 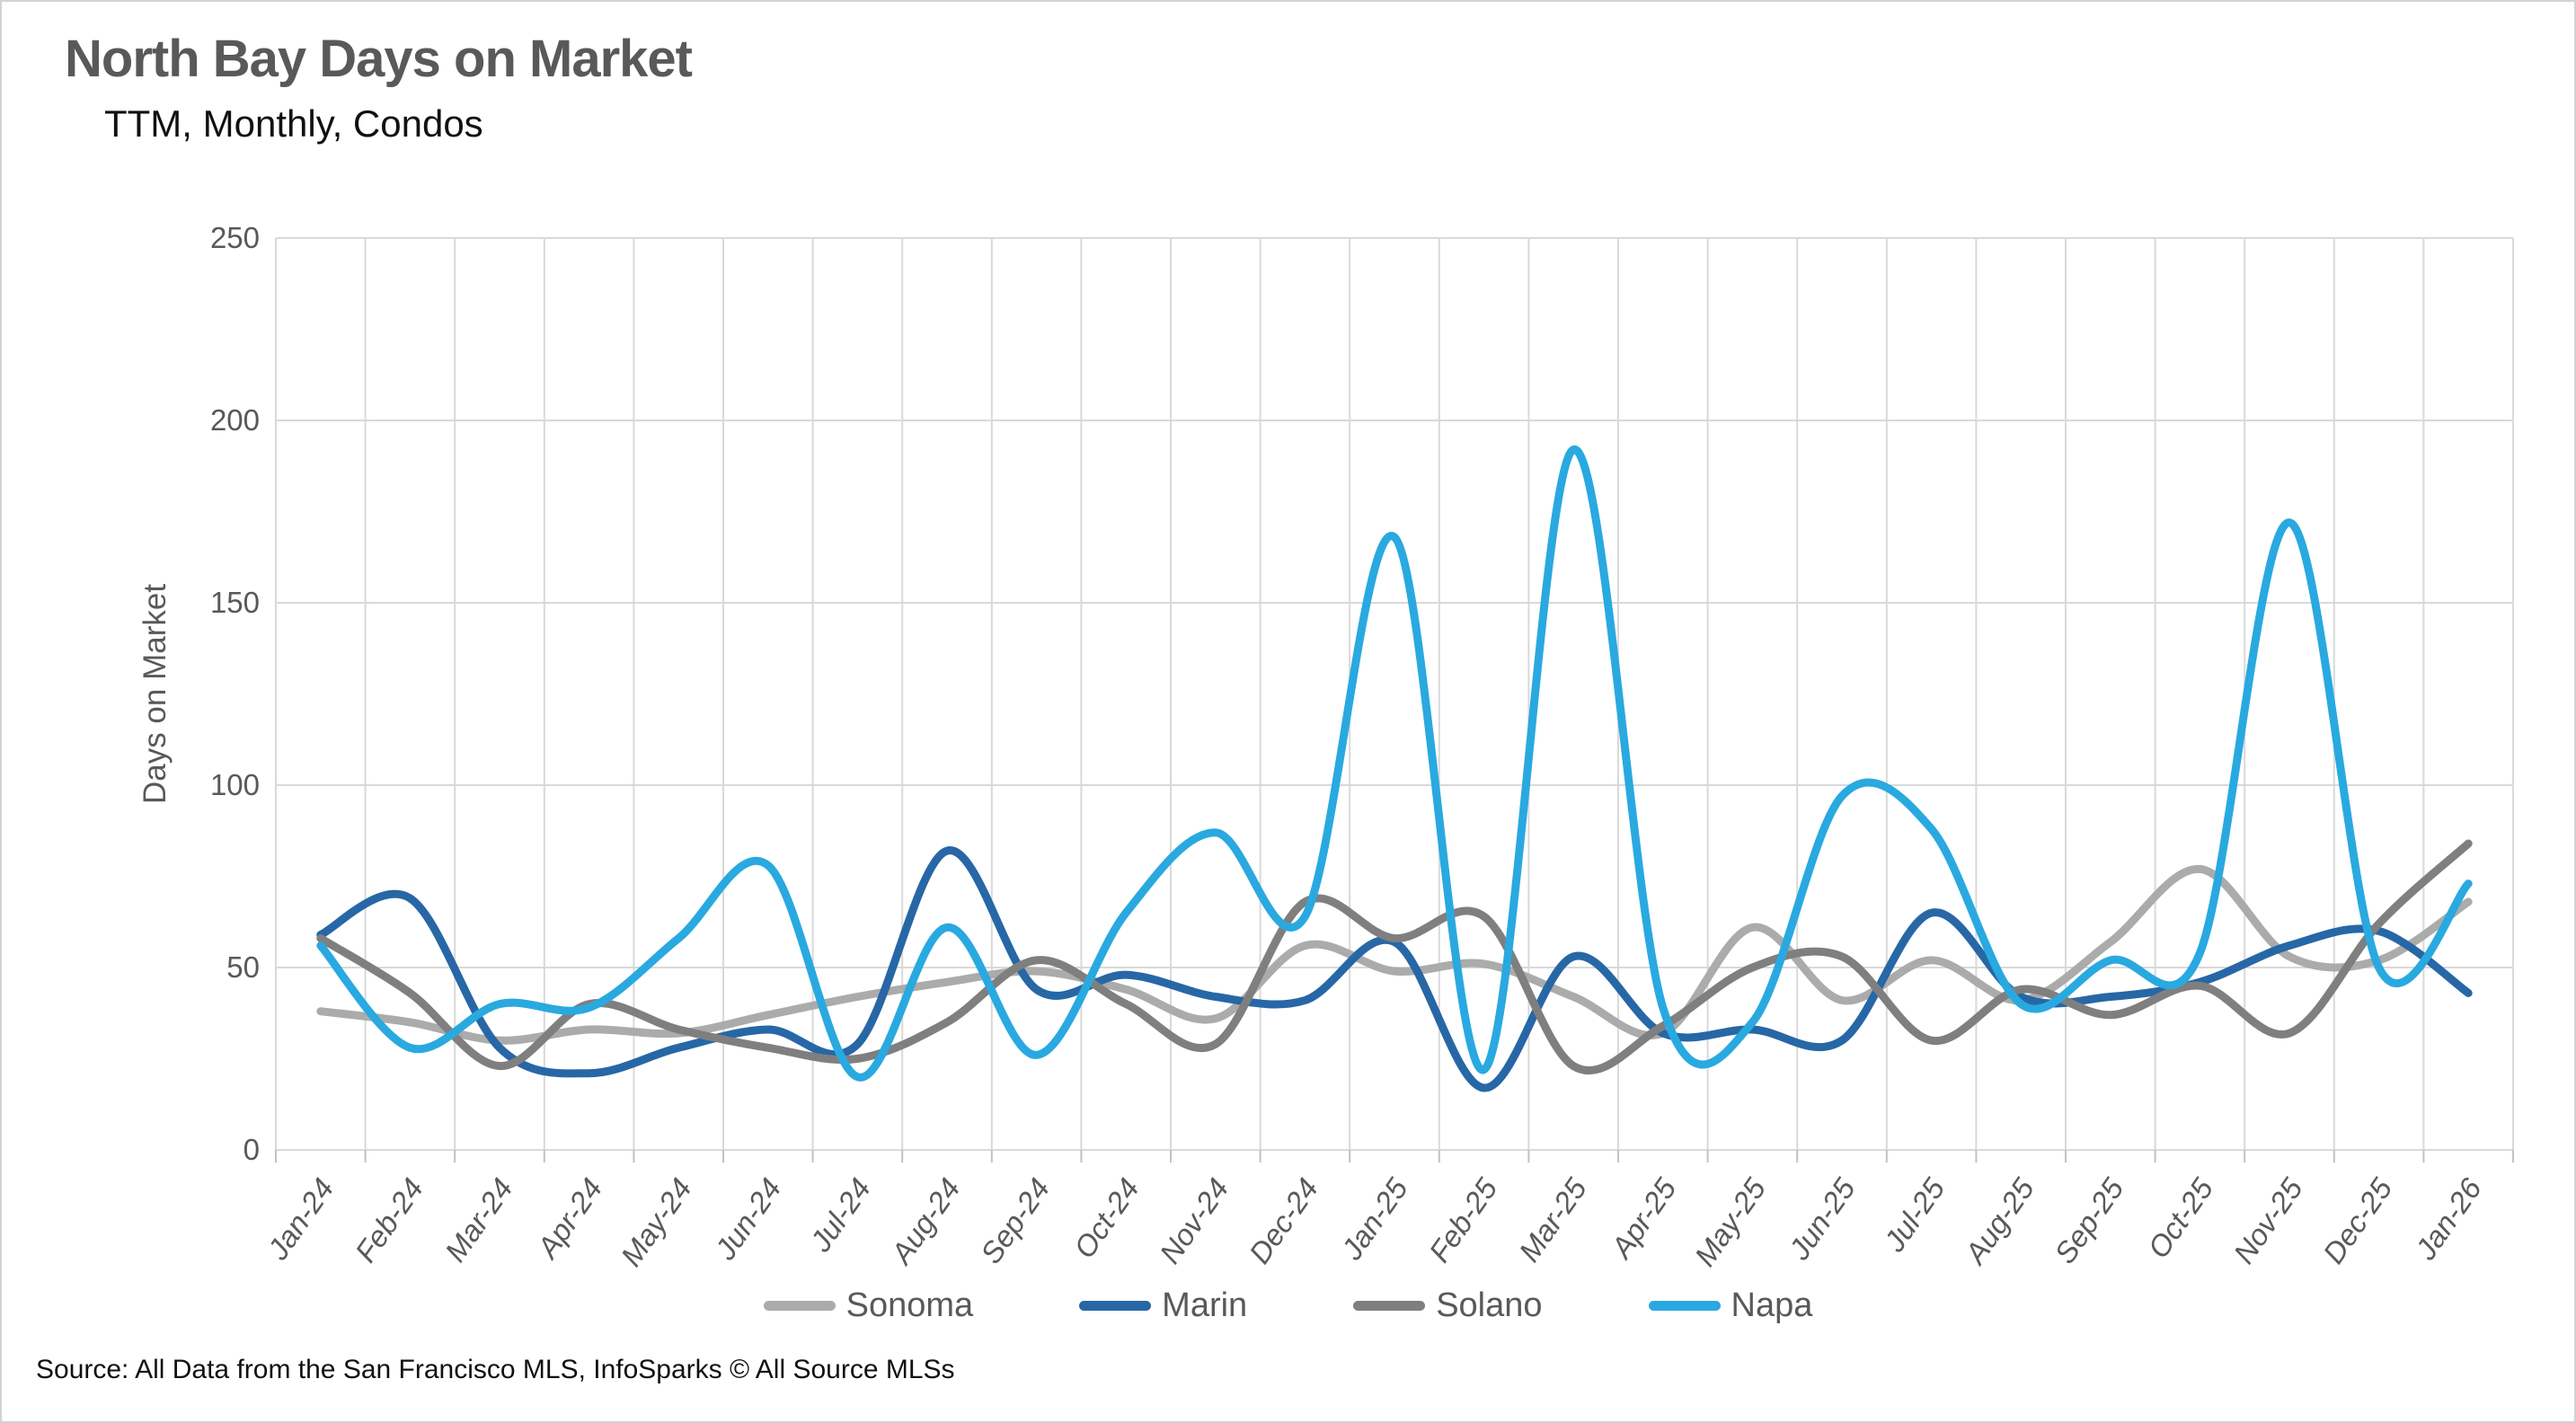 I want to click on legend-item-marin: Marin, so click(x=1163, y=1306).